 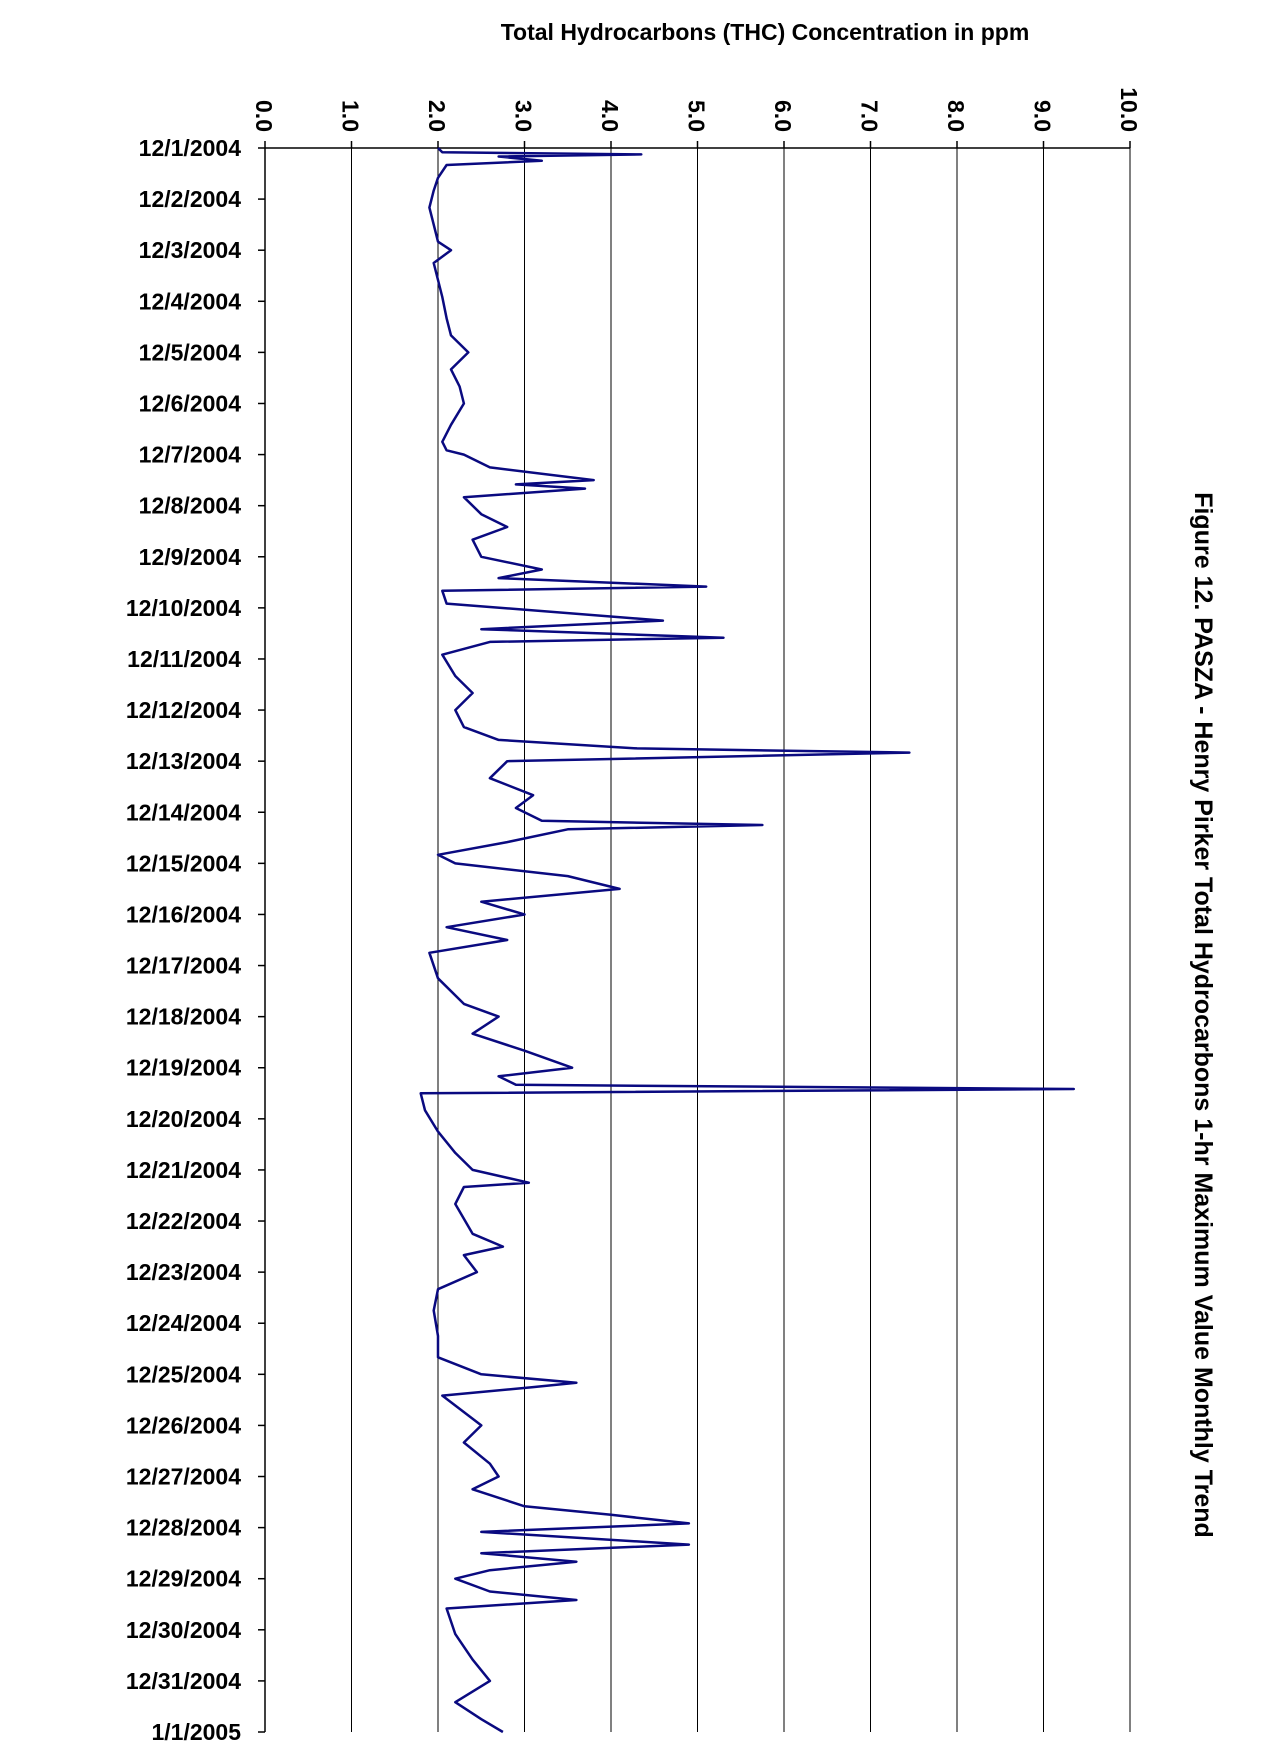 What do you see at coordinates (183, 1017) in the screenshot?
I see `date-tick-label: 12/18/2004` at bounding box center [183, 1017].